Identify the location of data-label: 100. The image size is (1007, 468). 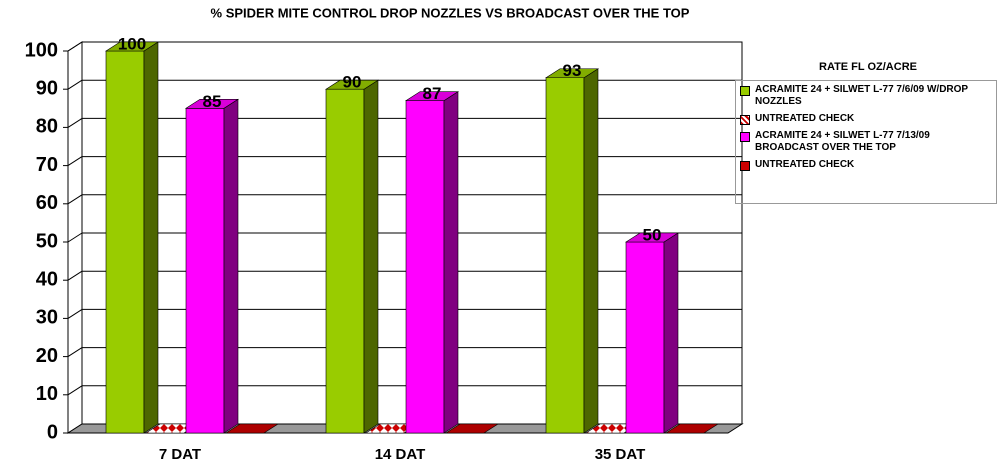
(132, 43).